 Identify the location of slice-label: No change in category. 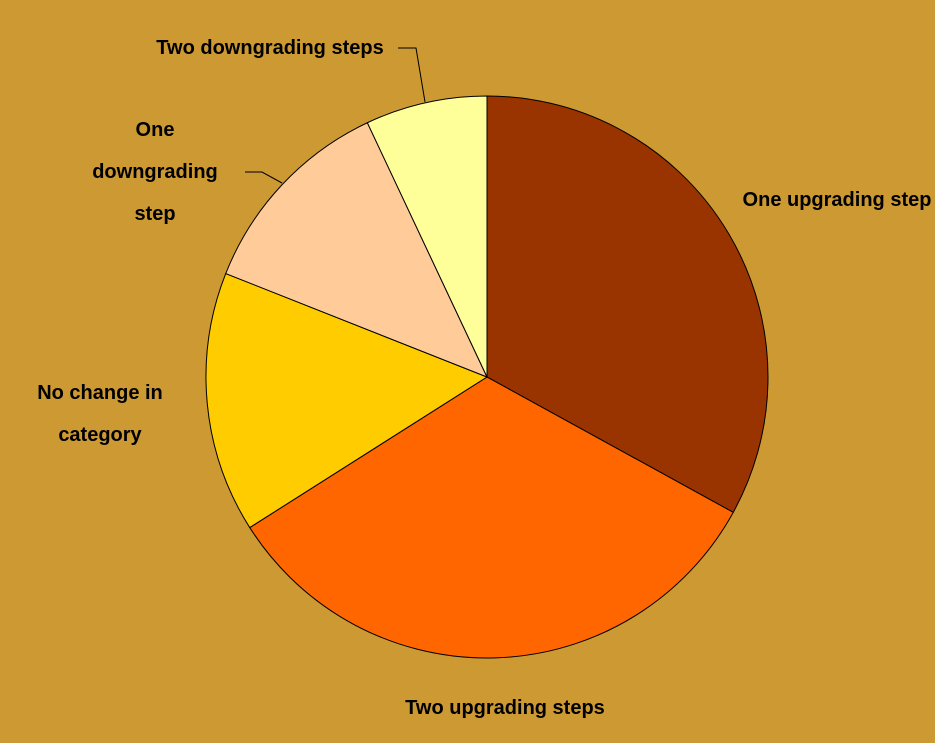
(100, 414).